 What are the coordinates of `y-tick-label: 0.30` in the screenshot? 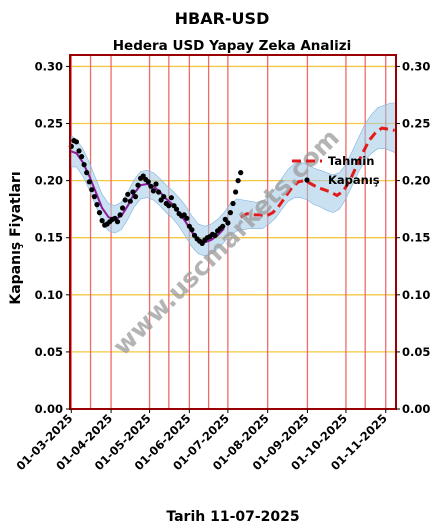 It's located at (49, 66).